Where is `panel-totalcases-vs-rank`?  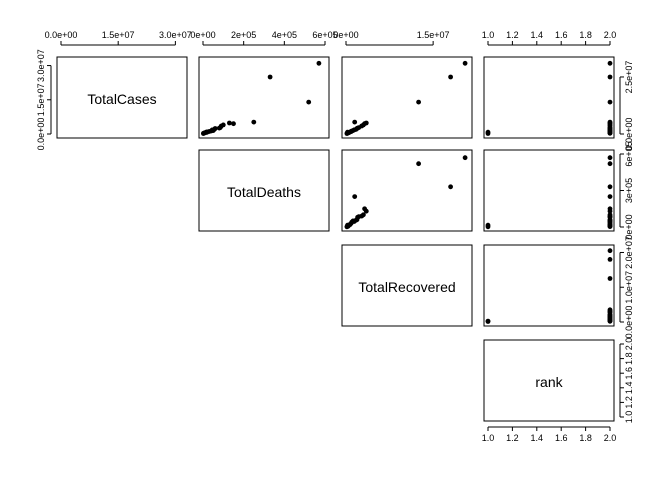 panel-totalcases-vs-rank is located at coordinates (549, 97).